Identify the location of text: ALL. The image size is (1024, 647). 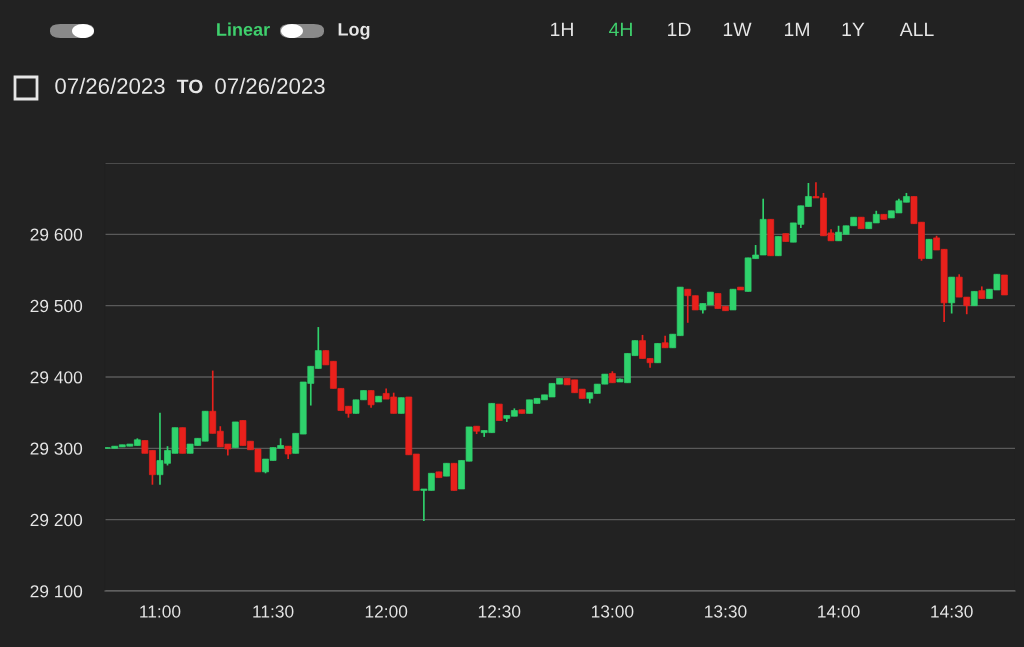
(916, 29).